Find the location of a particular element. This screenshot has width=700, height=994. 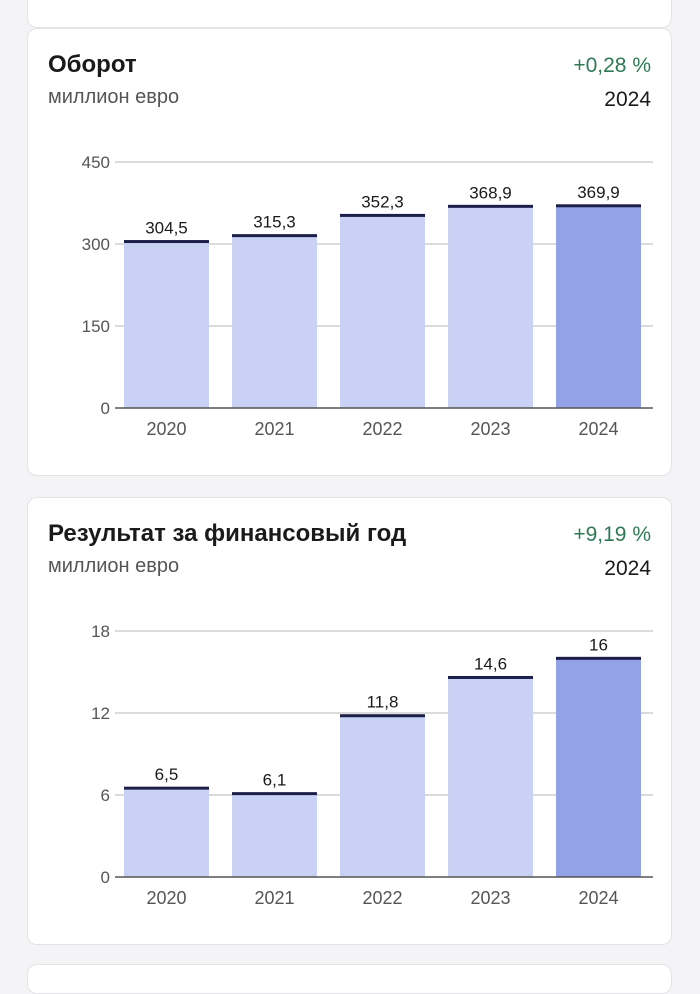

data-label: 14,6 is located at coordinates (490, 663).